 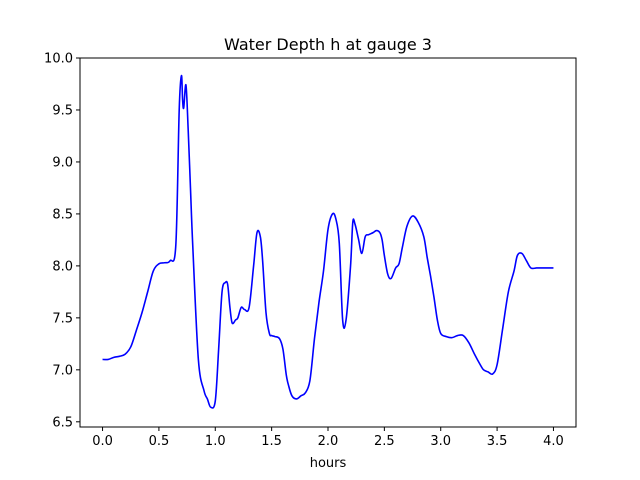 I want to click on chart-title: Water Depth h at gauge 3, so click(x=328, y=44).